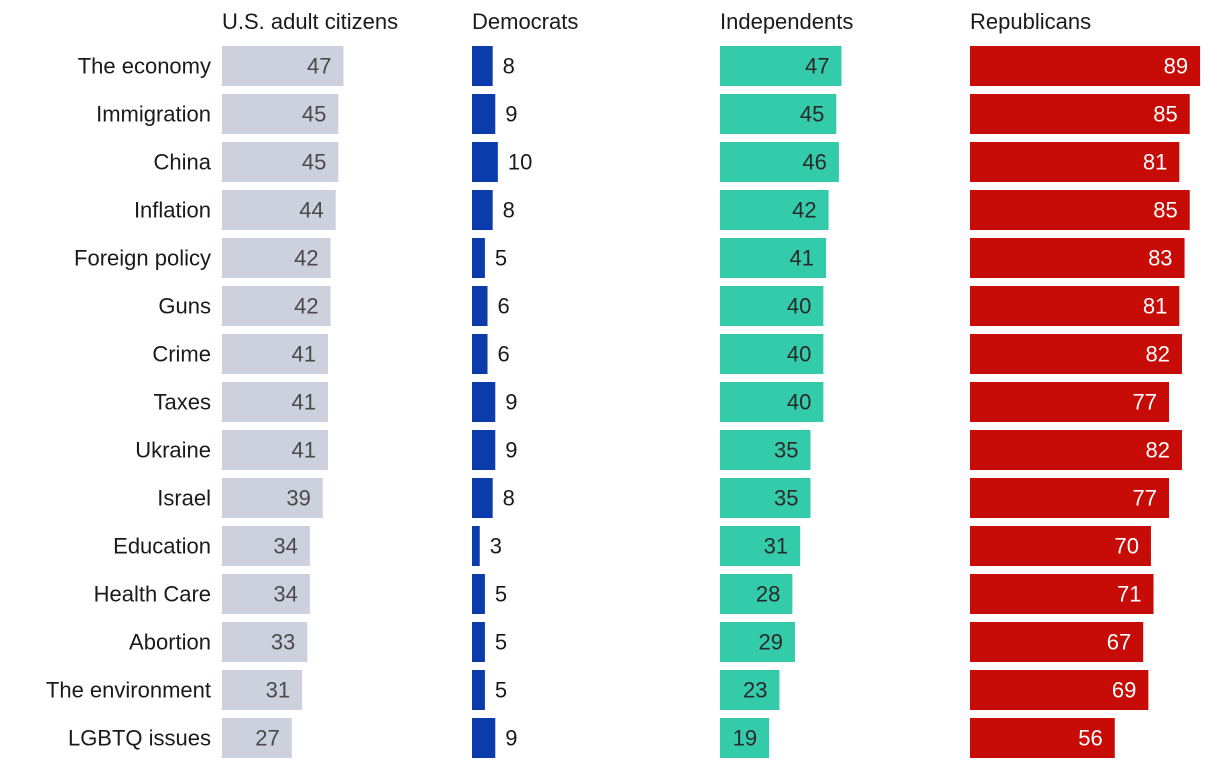 The width and height of the screenshot is (1220, 768). What do you see at coordinates (144, 66) in the screenshot?
I see `category-label: The economy` at bounding box center [144, 66].